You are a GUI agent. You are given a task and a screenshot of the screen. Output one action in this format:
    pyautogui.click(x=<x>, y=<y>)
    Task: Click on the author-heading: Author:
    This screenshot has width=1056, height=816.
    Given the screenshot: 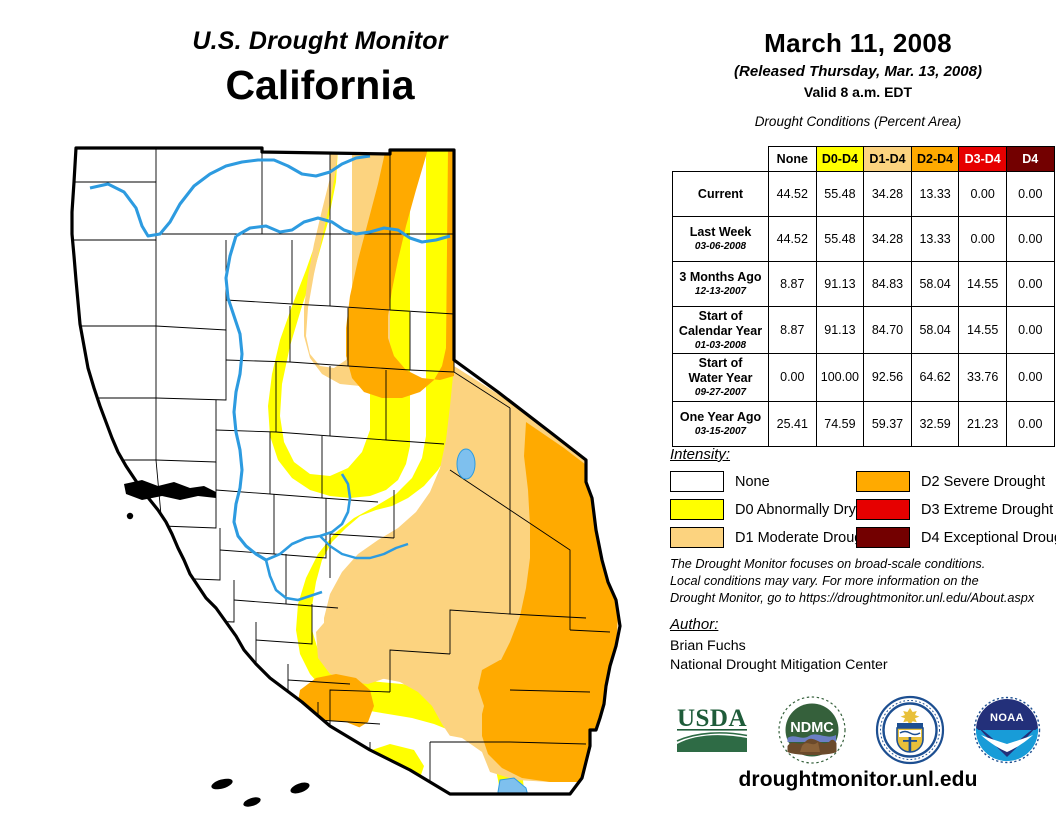 What is the action you would take?
    pyautogui.click(x=694, y=624)
    